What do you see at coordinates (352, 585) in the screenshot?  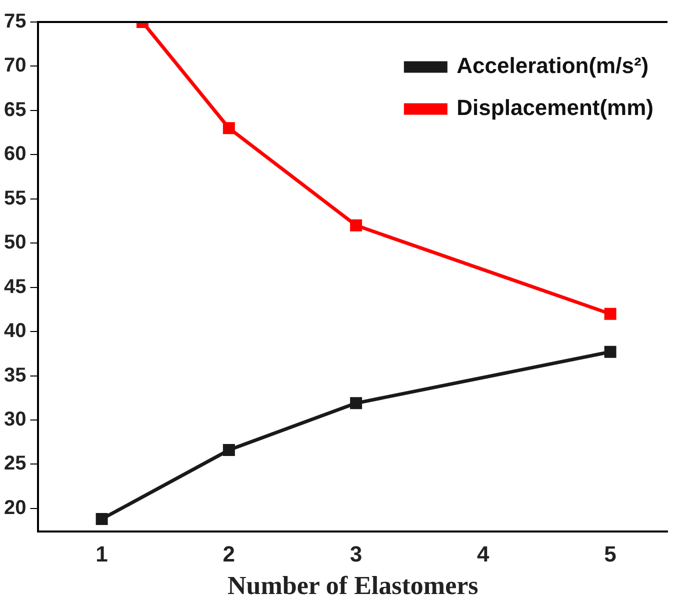 I see `x-axis-title: Number of Elastomers` at bounding box center [352, 585].